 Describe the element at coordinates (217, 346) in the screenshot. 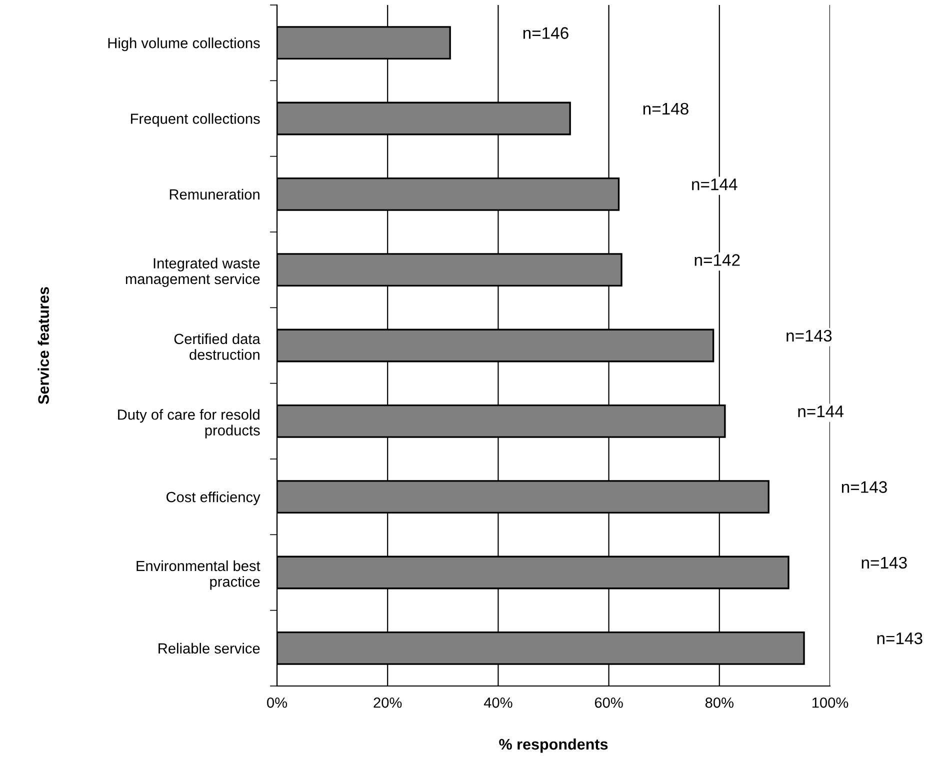

I see `y-tick-label: Certified data destruction` at that location.